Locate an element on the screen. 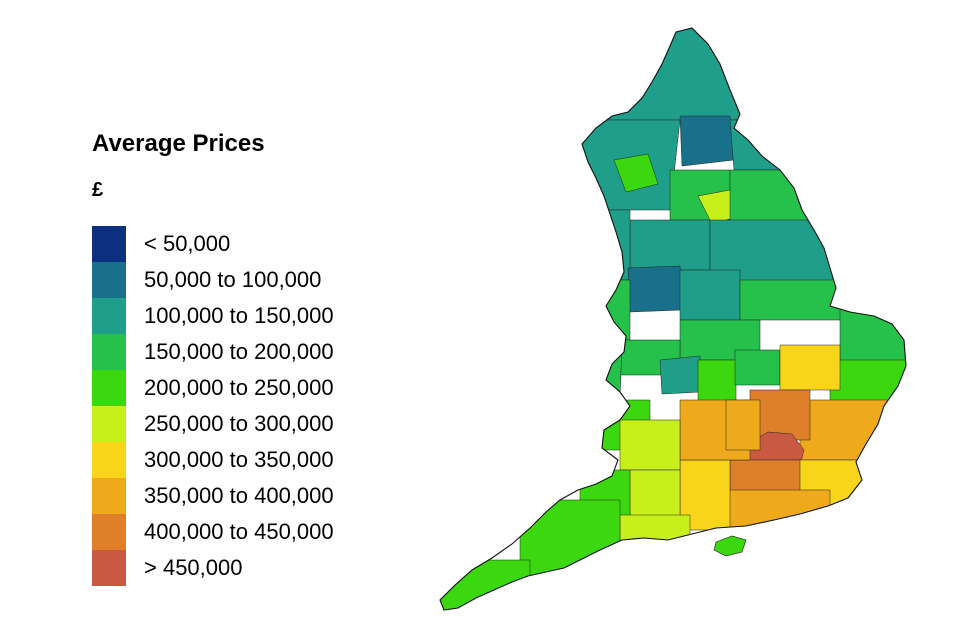 This screenshot has width=960, height=640. legend-title: Average Prices is located at coordinates (178, 143).